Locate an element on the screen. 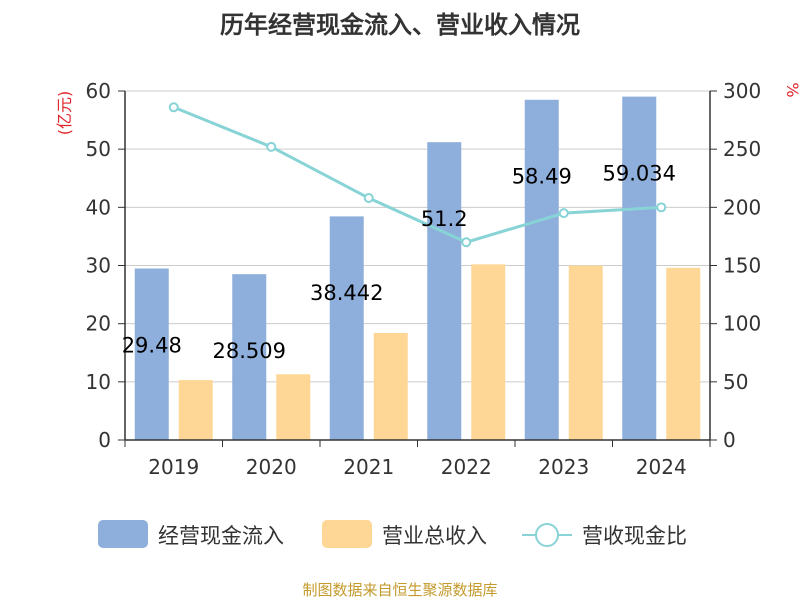  legend-item-revenue-cash-ratio: 营收现金比 is located at coordinates (604, 535).